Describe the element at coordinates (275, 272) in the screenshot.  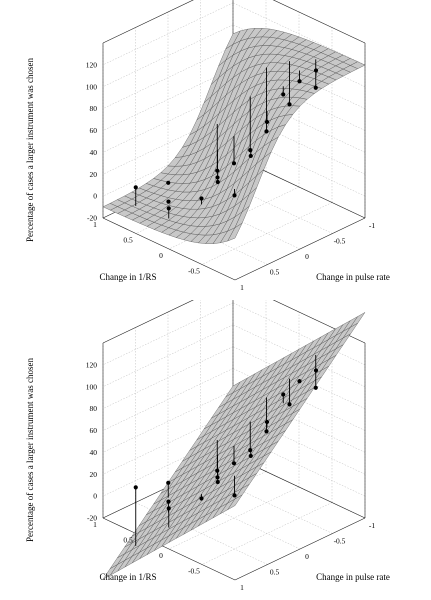
I see `x-tick-label: 0.5` at that location.